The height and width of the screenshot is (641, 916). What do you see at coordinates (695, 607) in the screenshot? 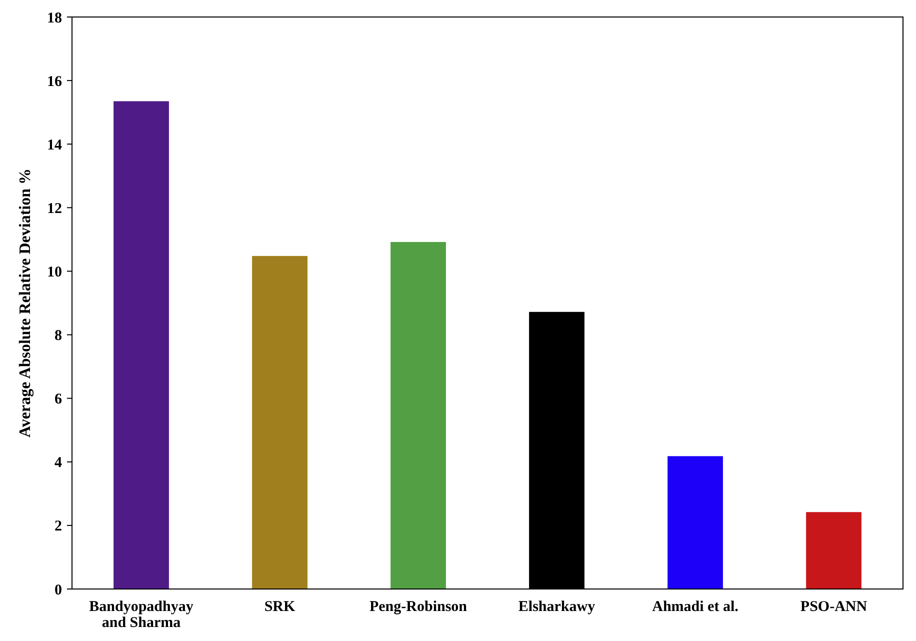
I see `x-tick-label: Ahmadi et al.` at bounding box center [695, 607].